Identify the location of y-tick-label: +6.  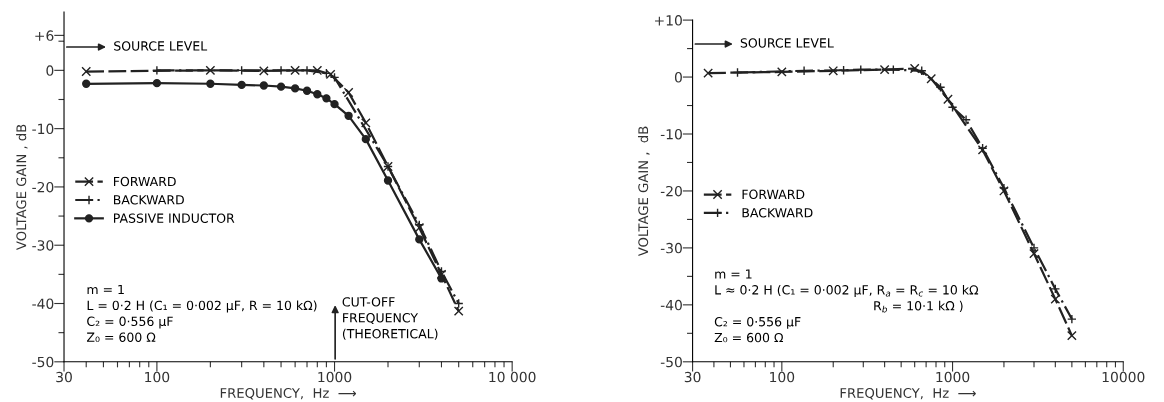
(44, 35).